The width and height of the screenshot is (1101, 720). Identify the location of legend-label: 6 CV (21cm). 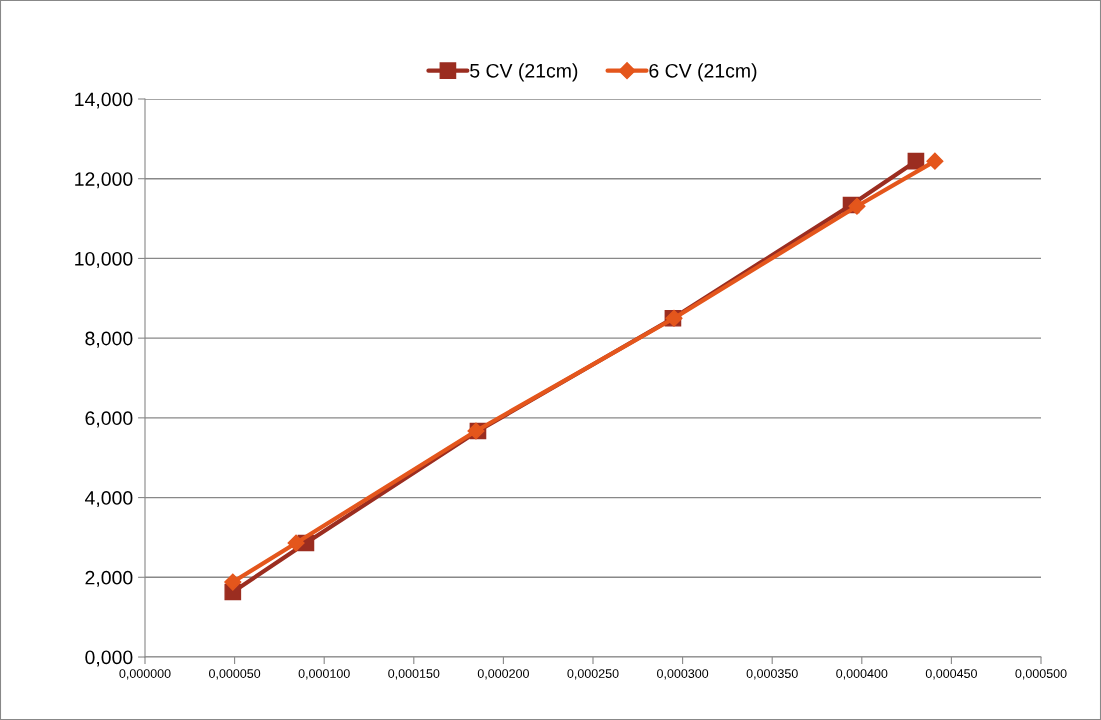
(703, 72).